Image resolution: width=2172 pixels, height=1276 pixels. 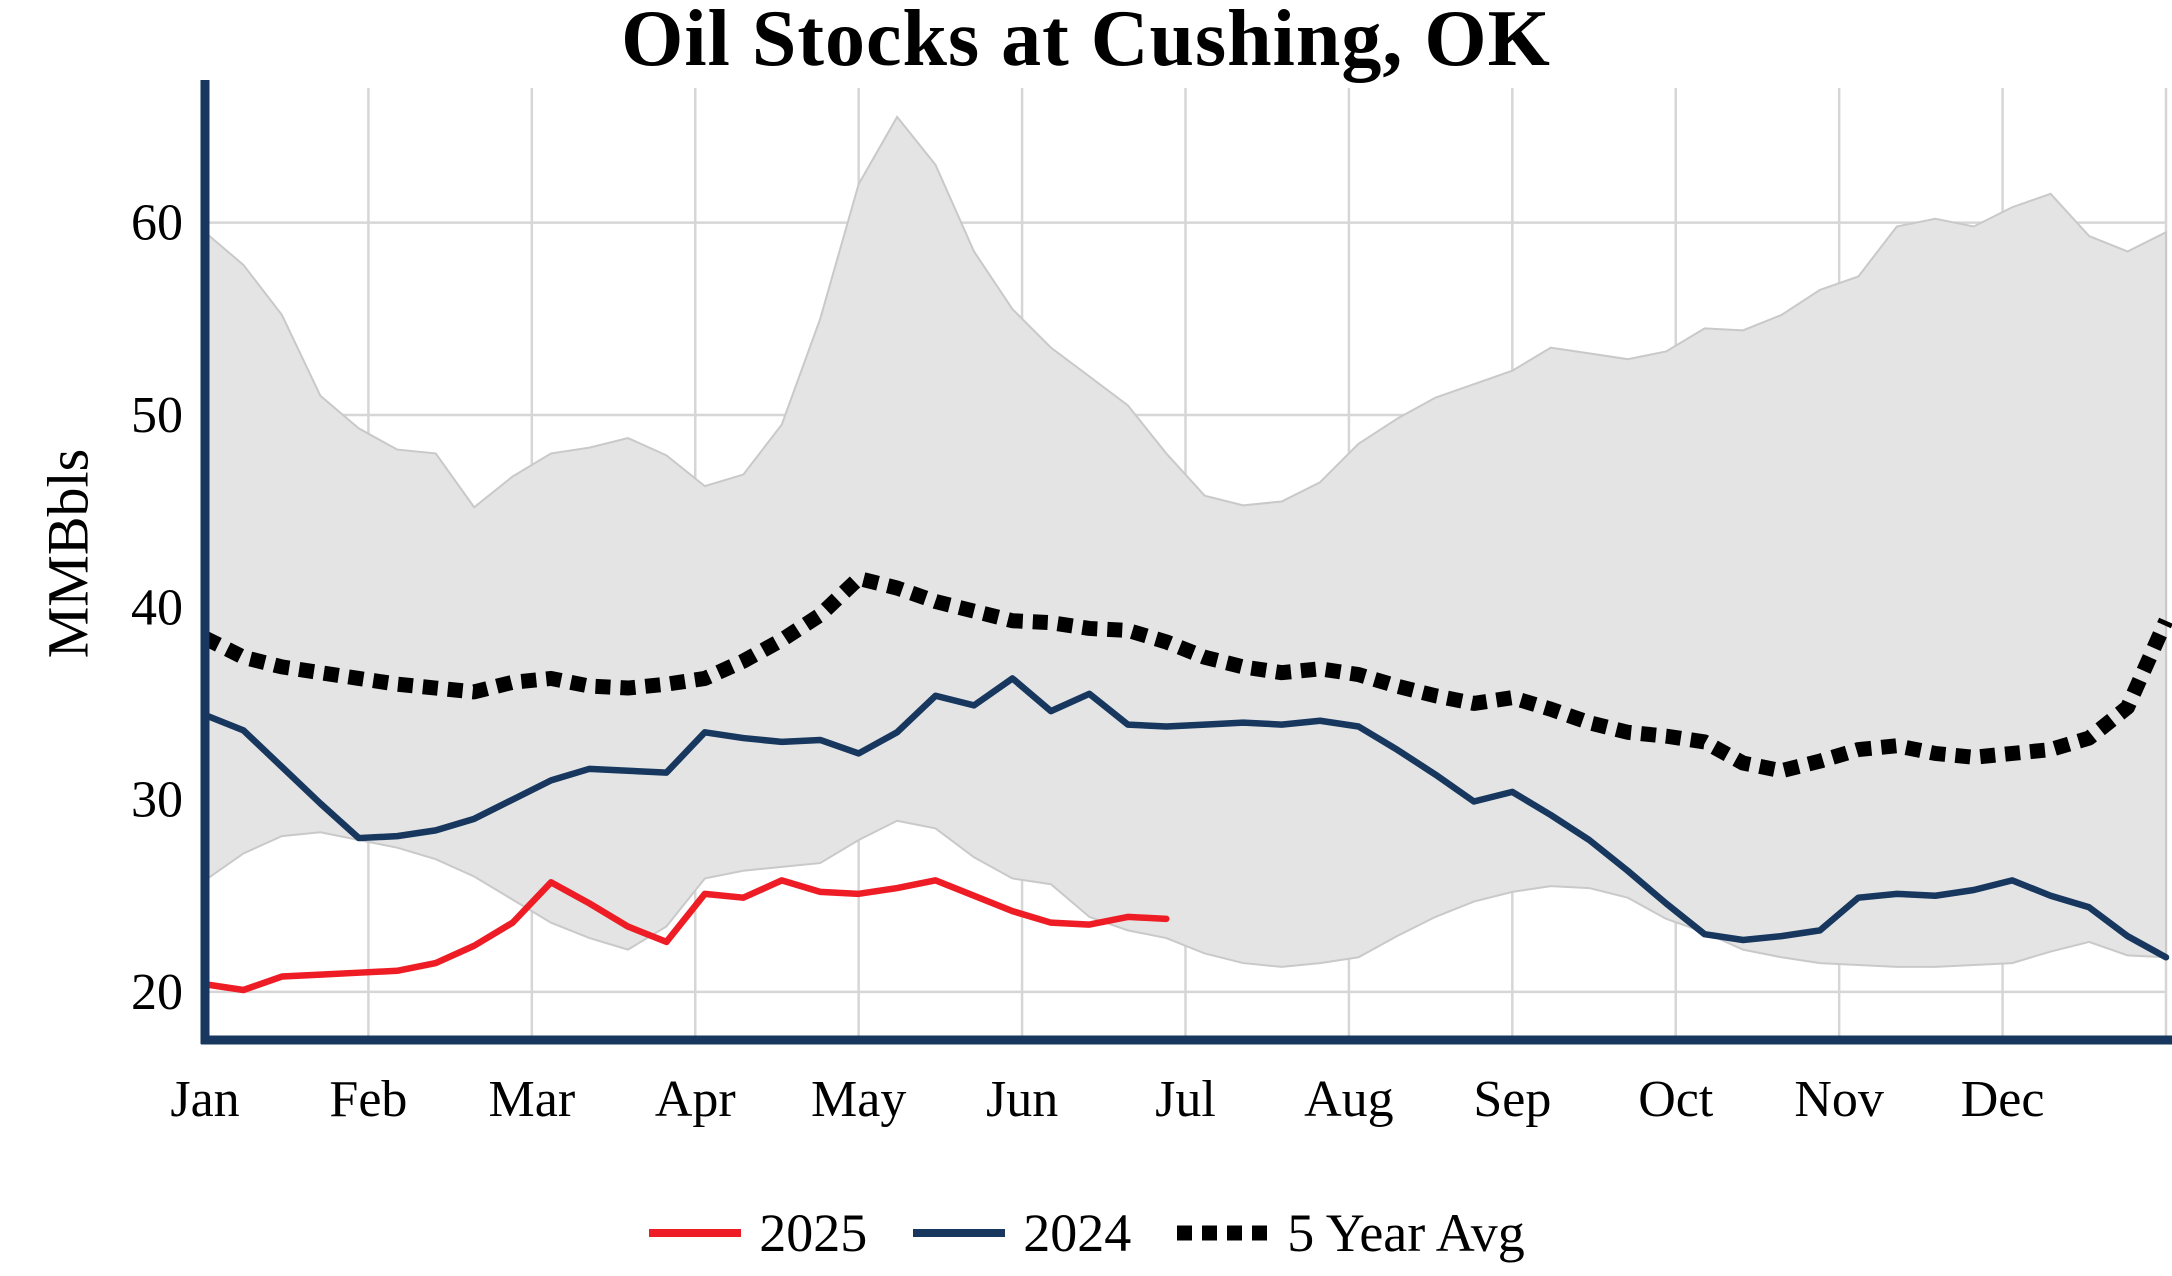 I want to click on y-tick-labels: 20 30 40 50 60, so click(x=157, y=608).